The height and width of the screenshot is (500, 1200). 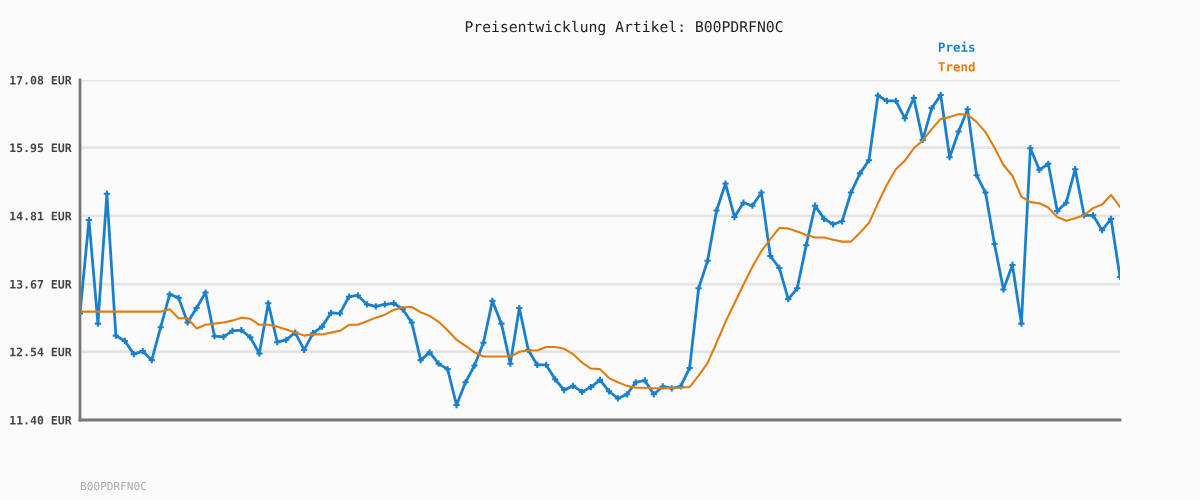 I want to click on y-tick-label: 11.40 EUR, so click(x=41, y=420).